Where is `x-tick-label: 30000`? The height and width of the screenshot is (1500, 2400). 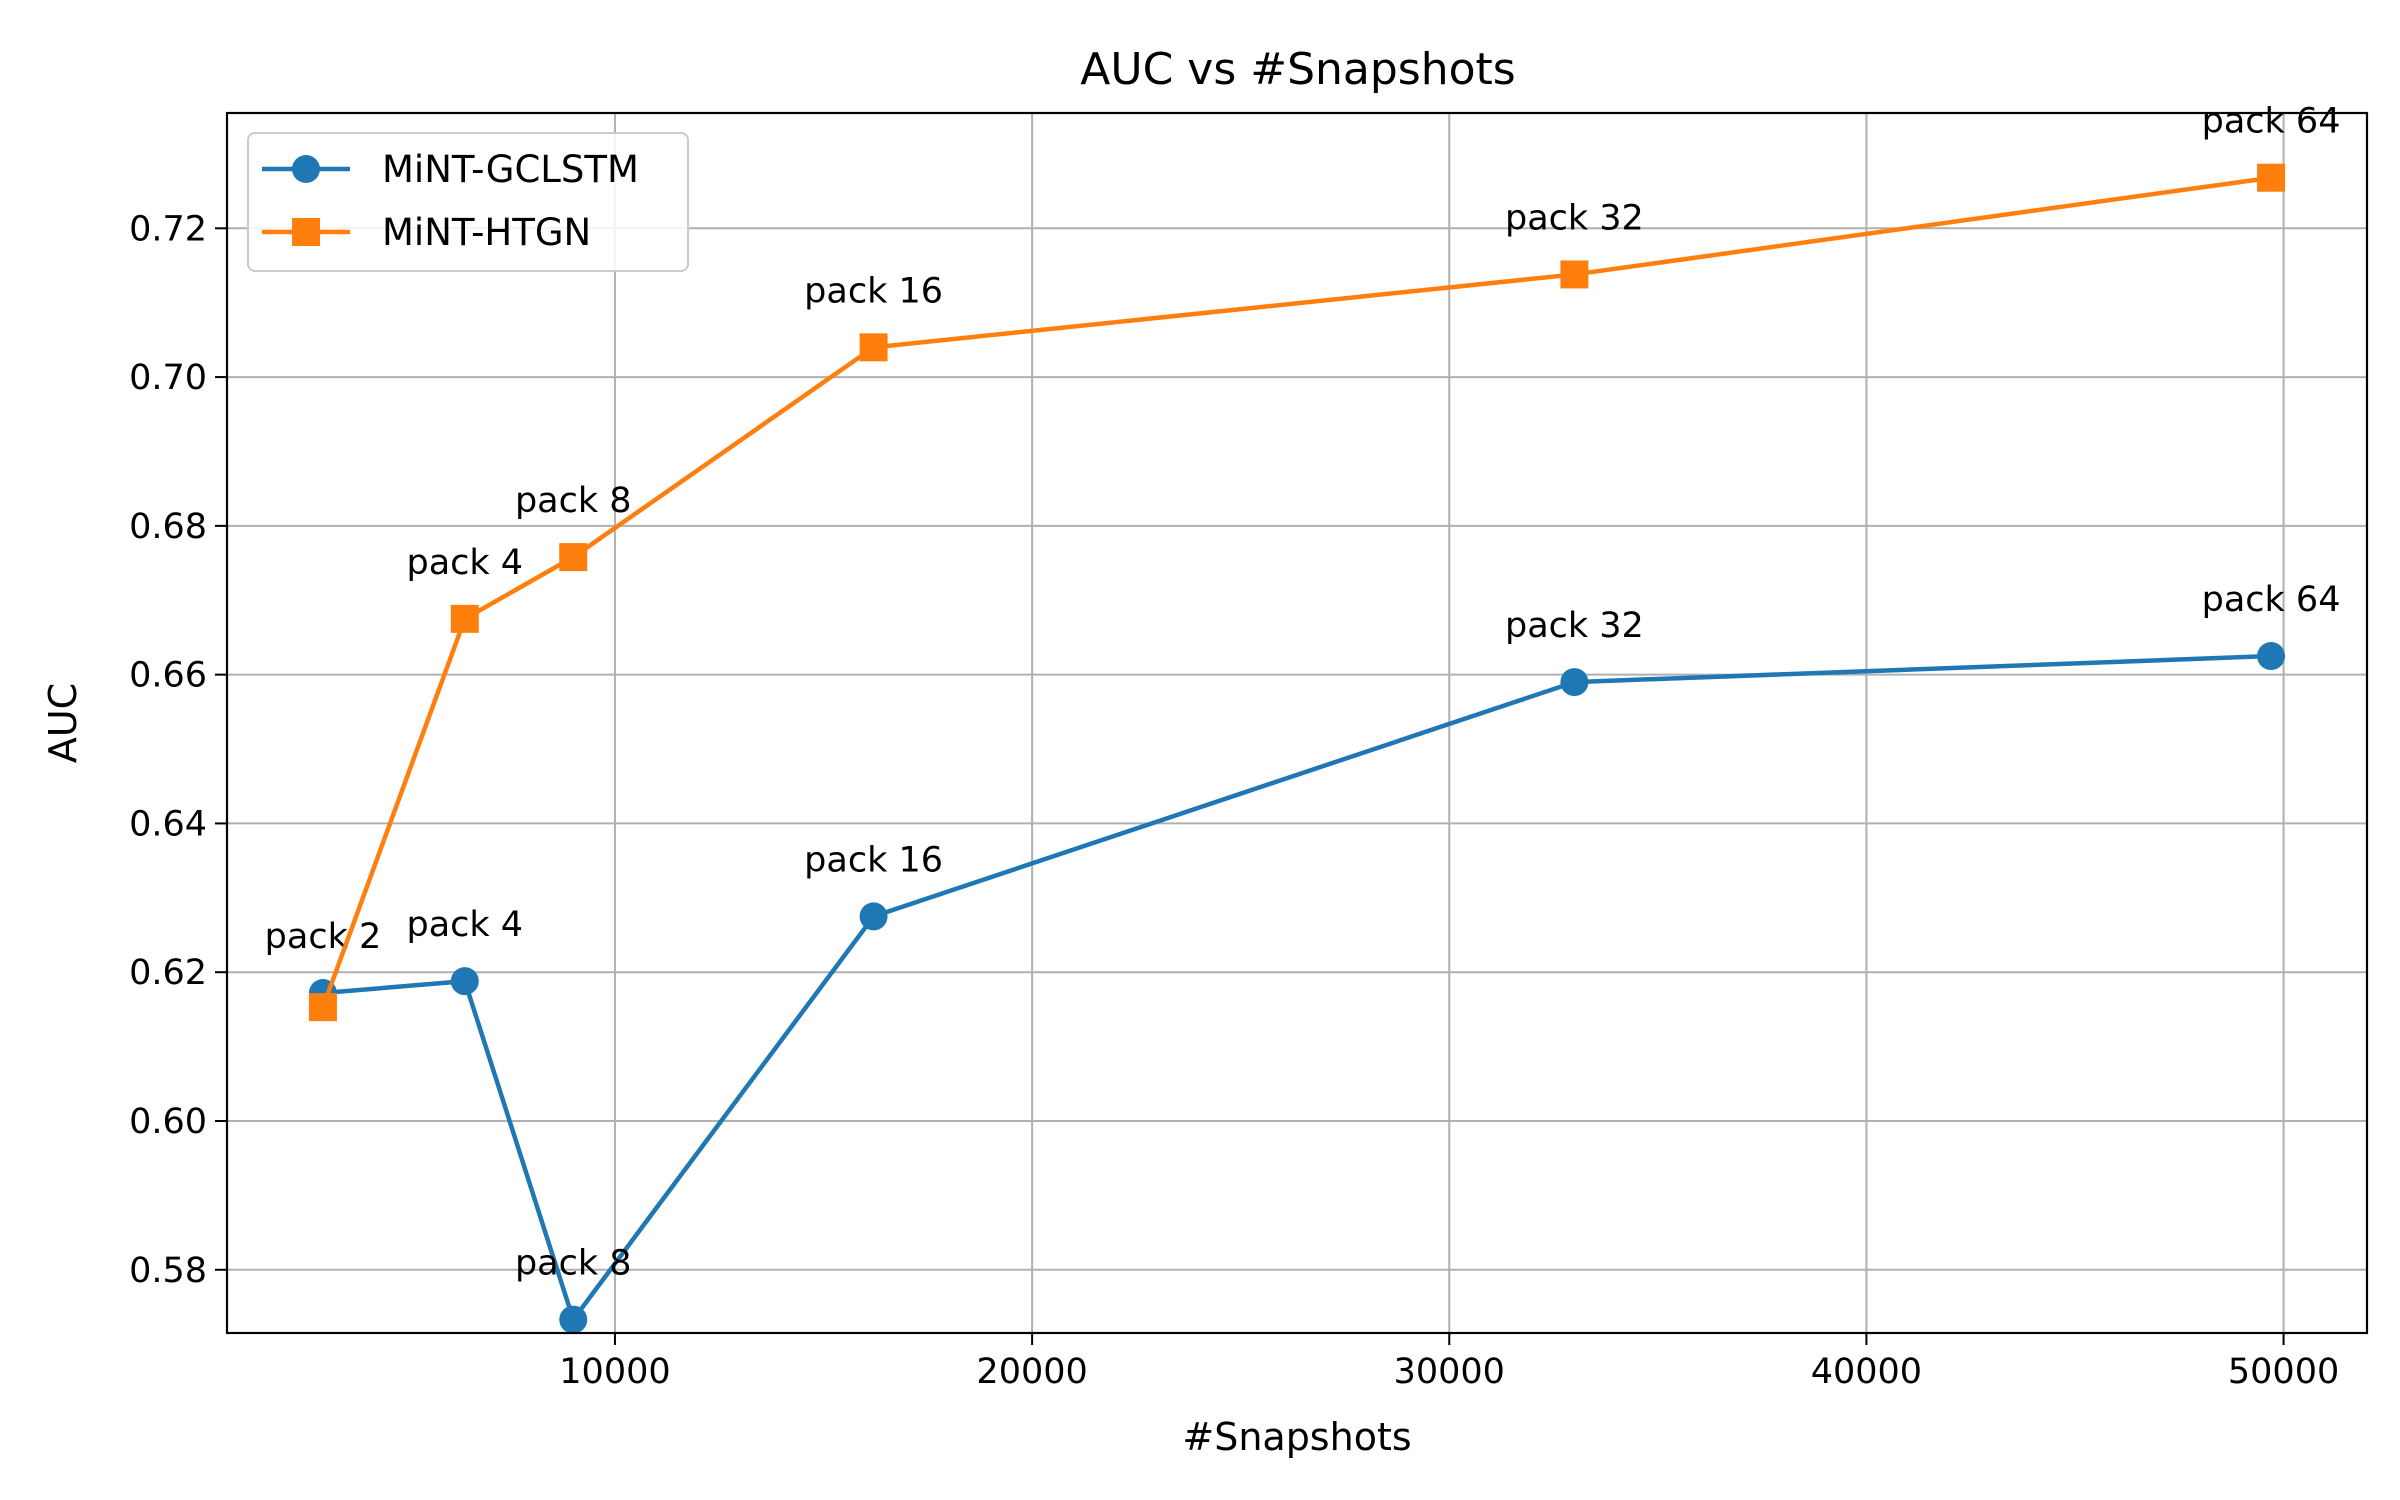 x-tick-label: 30000 is located at coordinates (1449, 1372).